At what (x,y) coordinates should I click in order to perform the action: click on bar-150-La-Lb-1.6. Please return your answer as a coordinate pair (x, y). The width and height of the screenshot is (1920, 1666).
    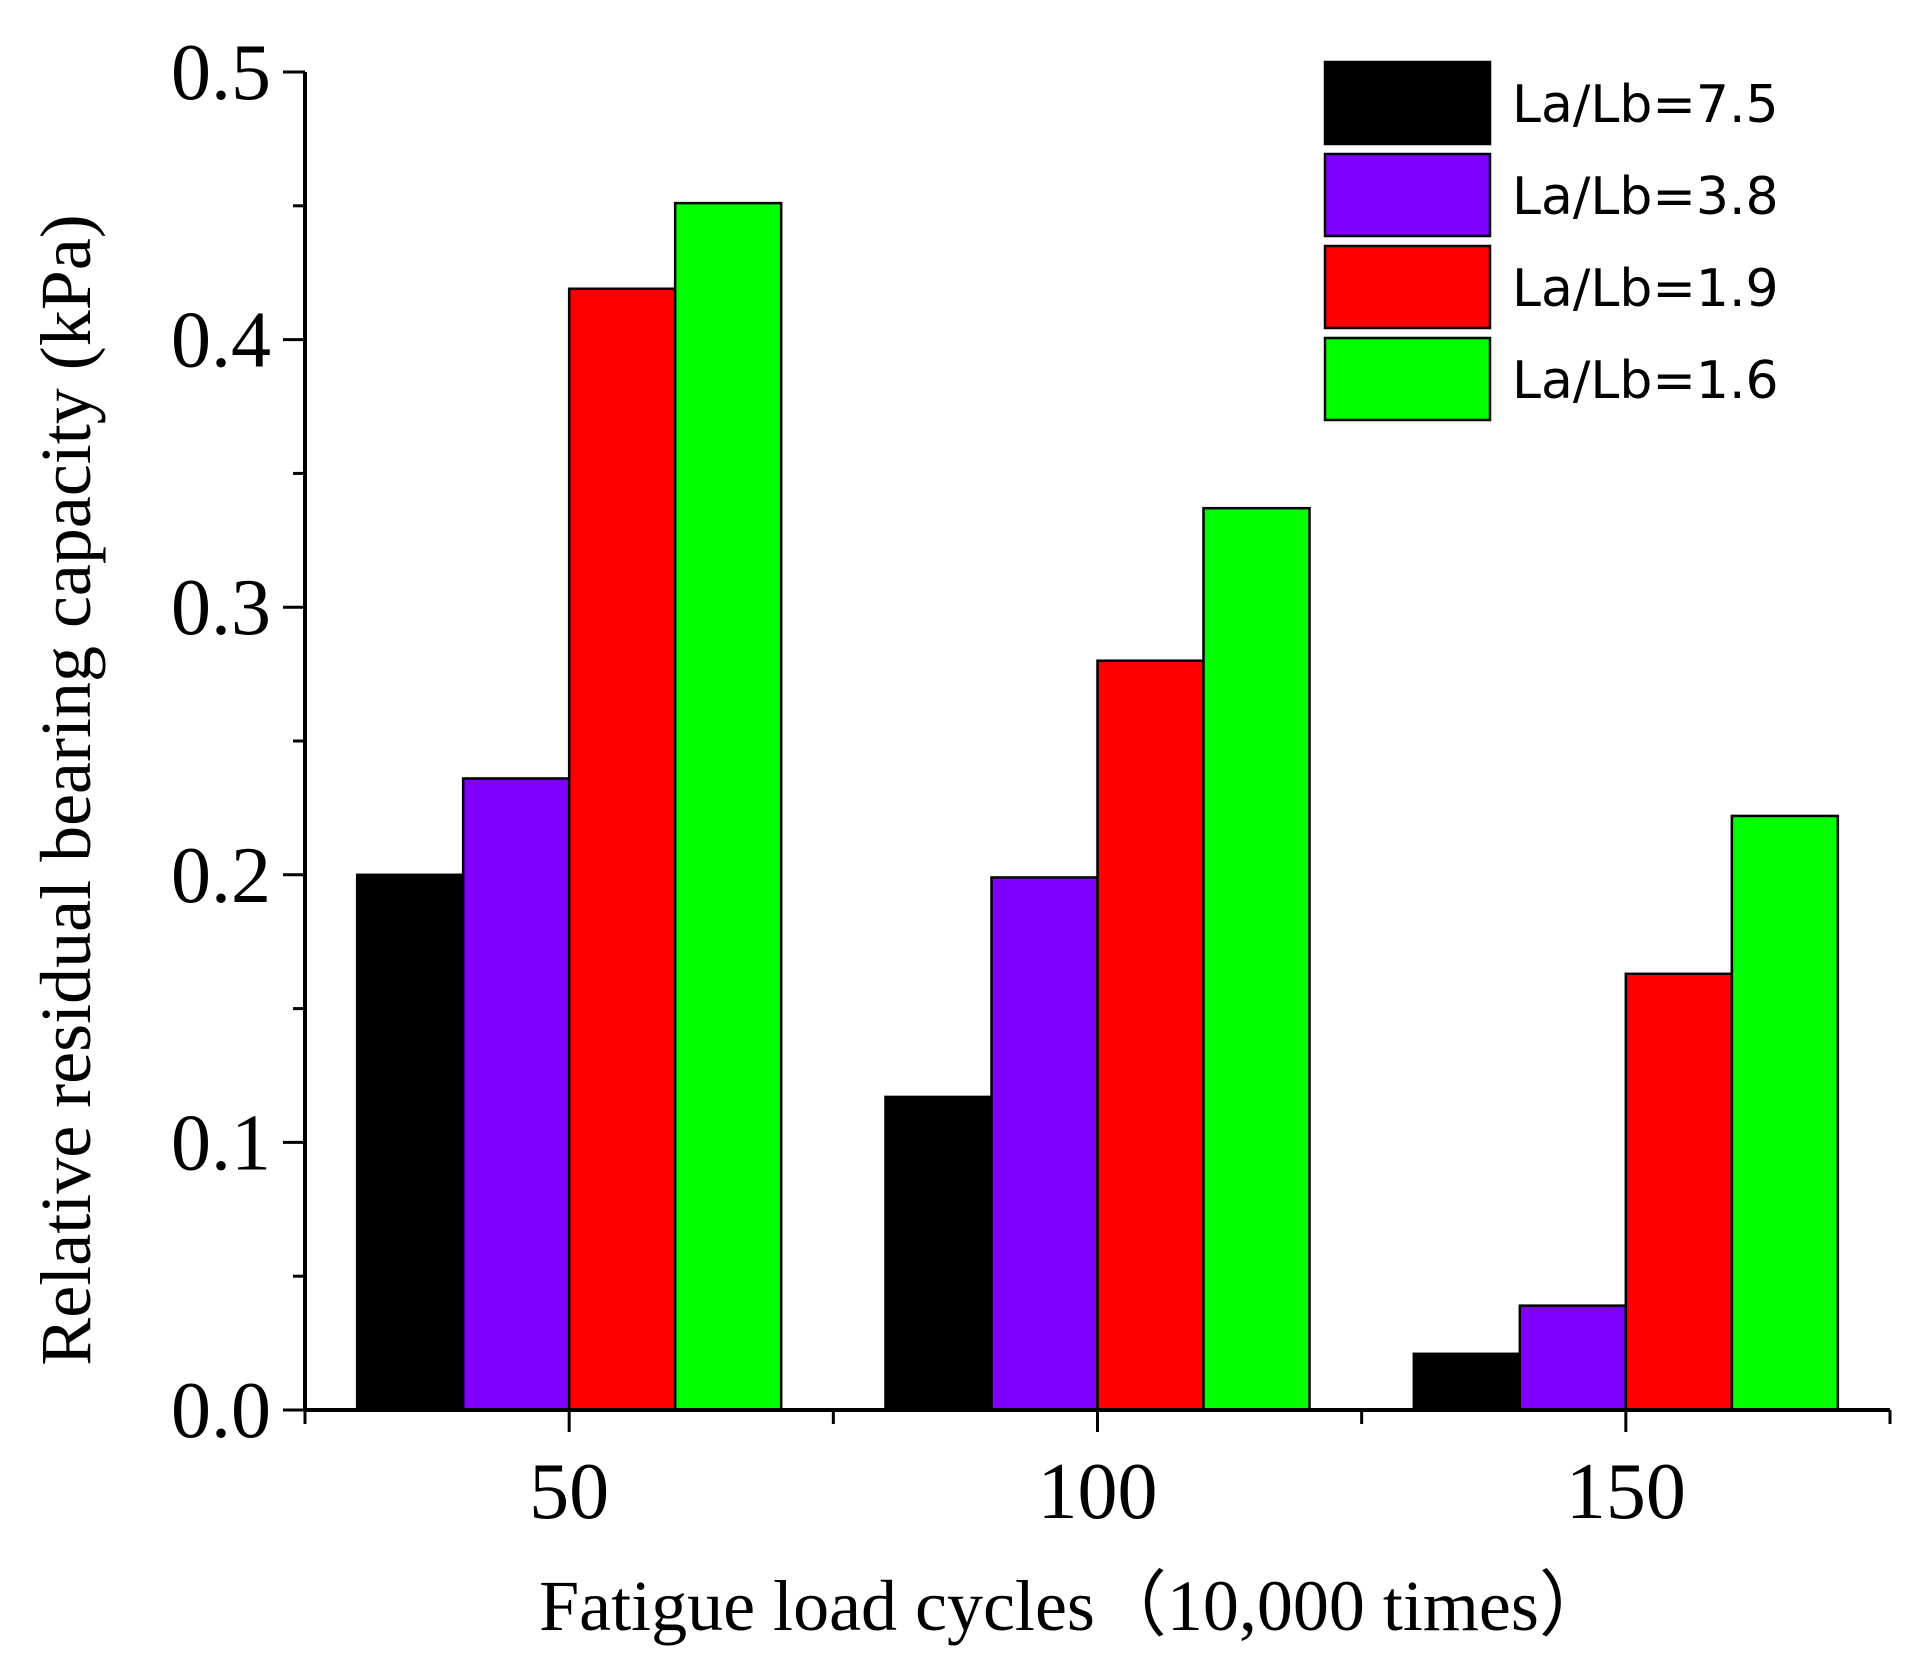
    Looking at the image, I should click on (1785, 1113).